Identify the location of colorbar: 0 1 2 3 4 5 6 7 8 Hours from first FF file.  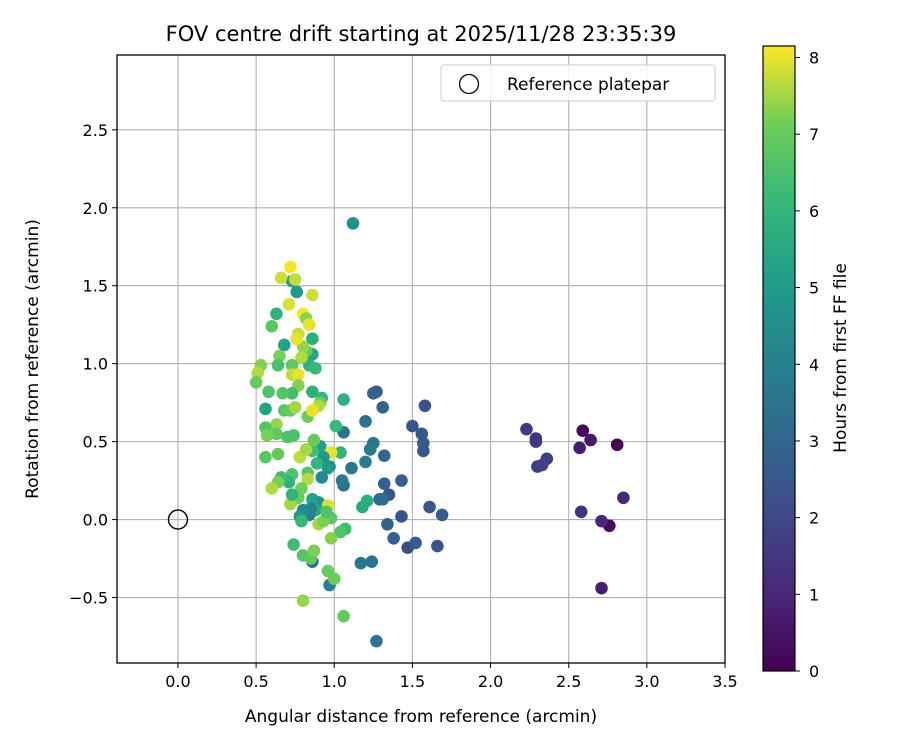
(806, 363).